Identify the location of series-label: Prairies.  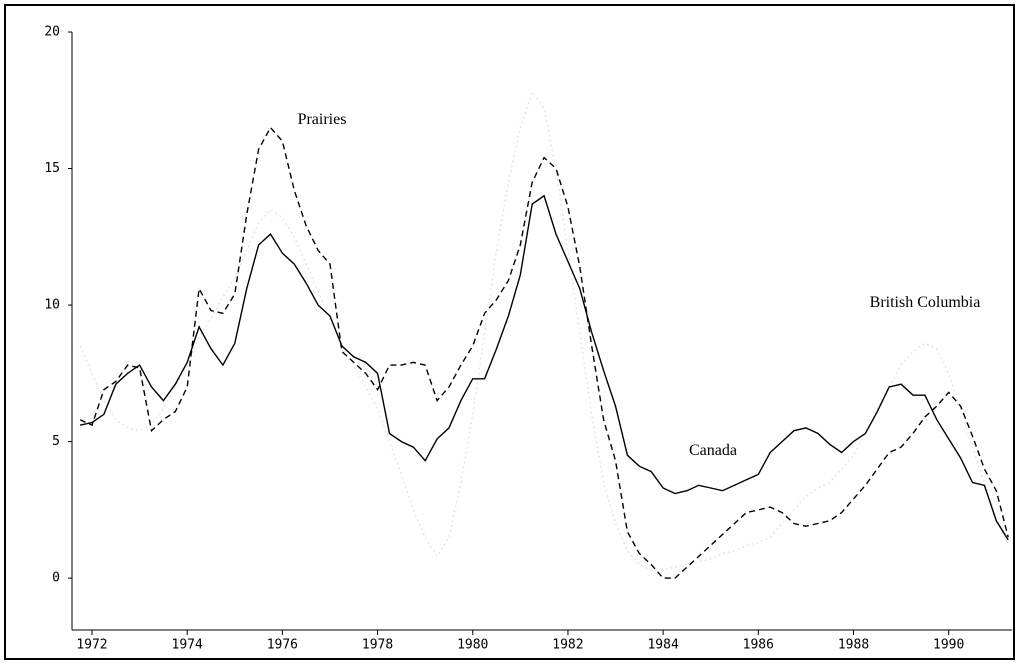
(322, 119).